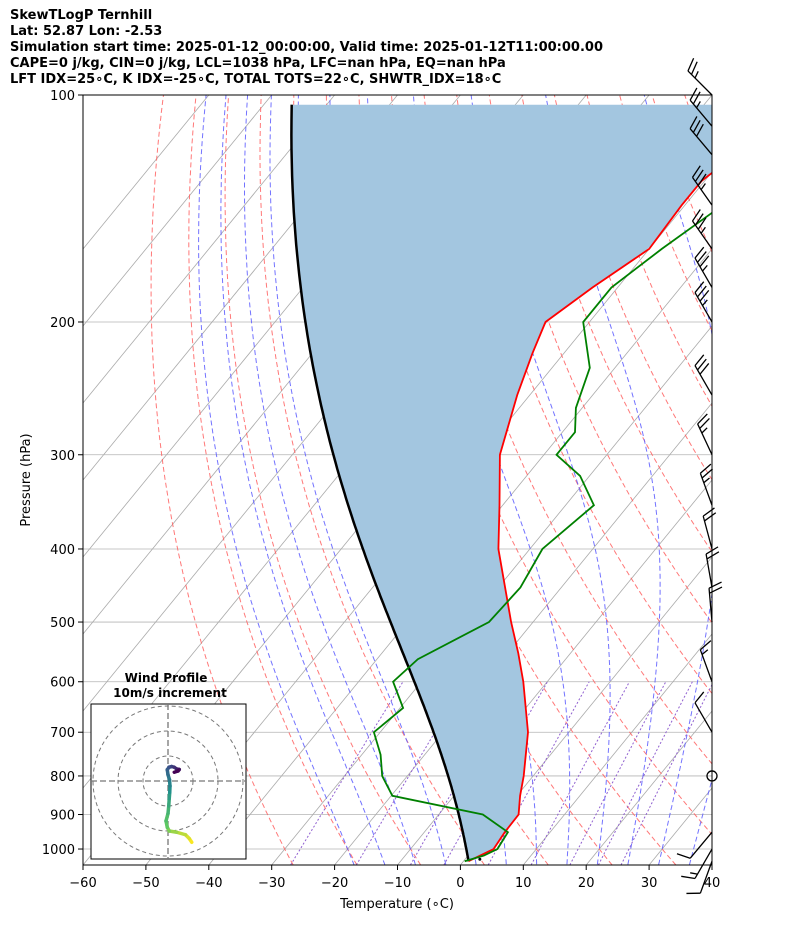 The width and height of the screenshot is (794, 937). Describe the element at coordinates (62, 96) in the screenshot. I see `y-tick-label: 100` at that location.